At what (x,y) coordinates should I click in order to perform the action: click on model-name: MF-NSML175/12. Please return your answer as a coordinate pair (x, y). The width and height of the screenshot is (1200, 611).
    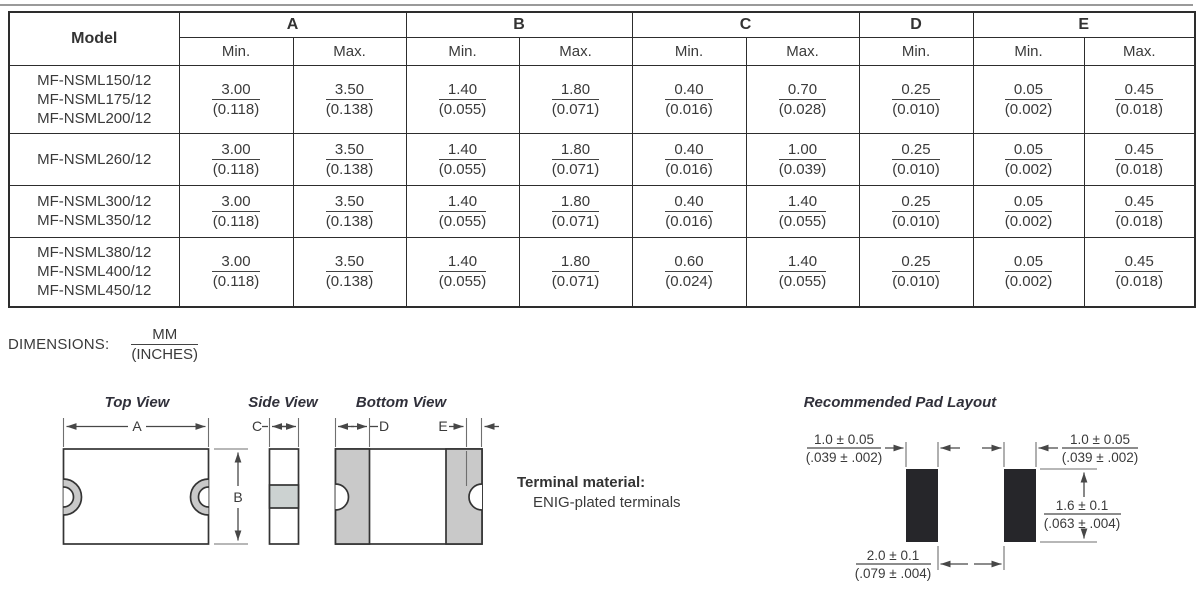
    Looking at the image, I should click on (94, 99).